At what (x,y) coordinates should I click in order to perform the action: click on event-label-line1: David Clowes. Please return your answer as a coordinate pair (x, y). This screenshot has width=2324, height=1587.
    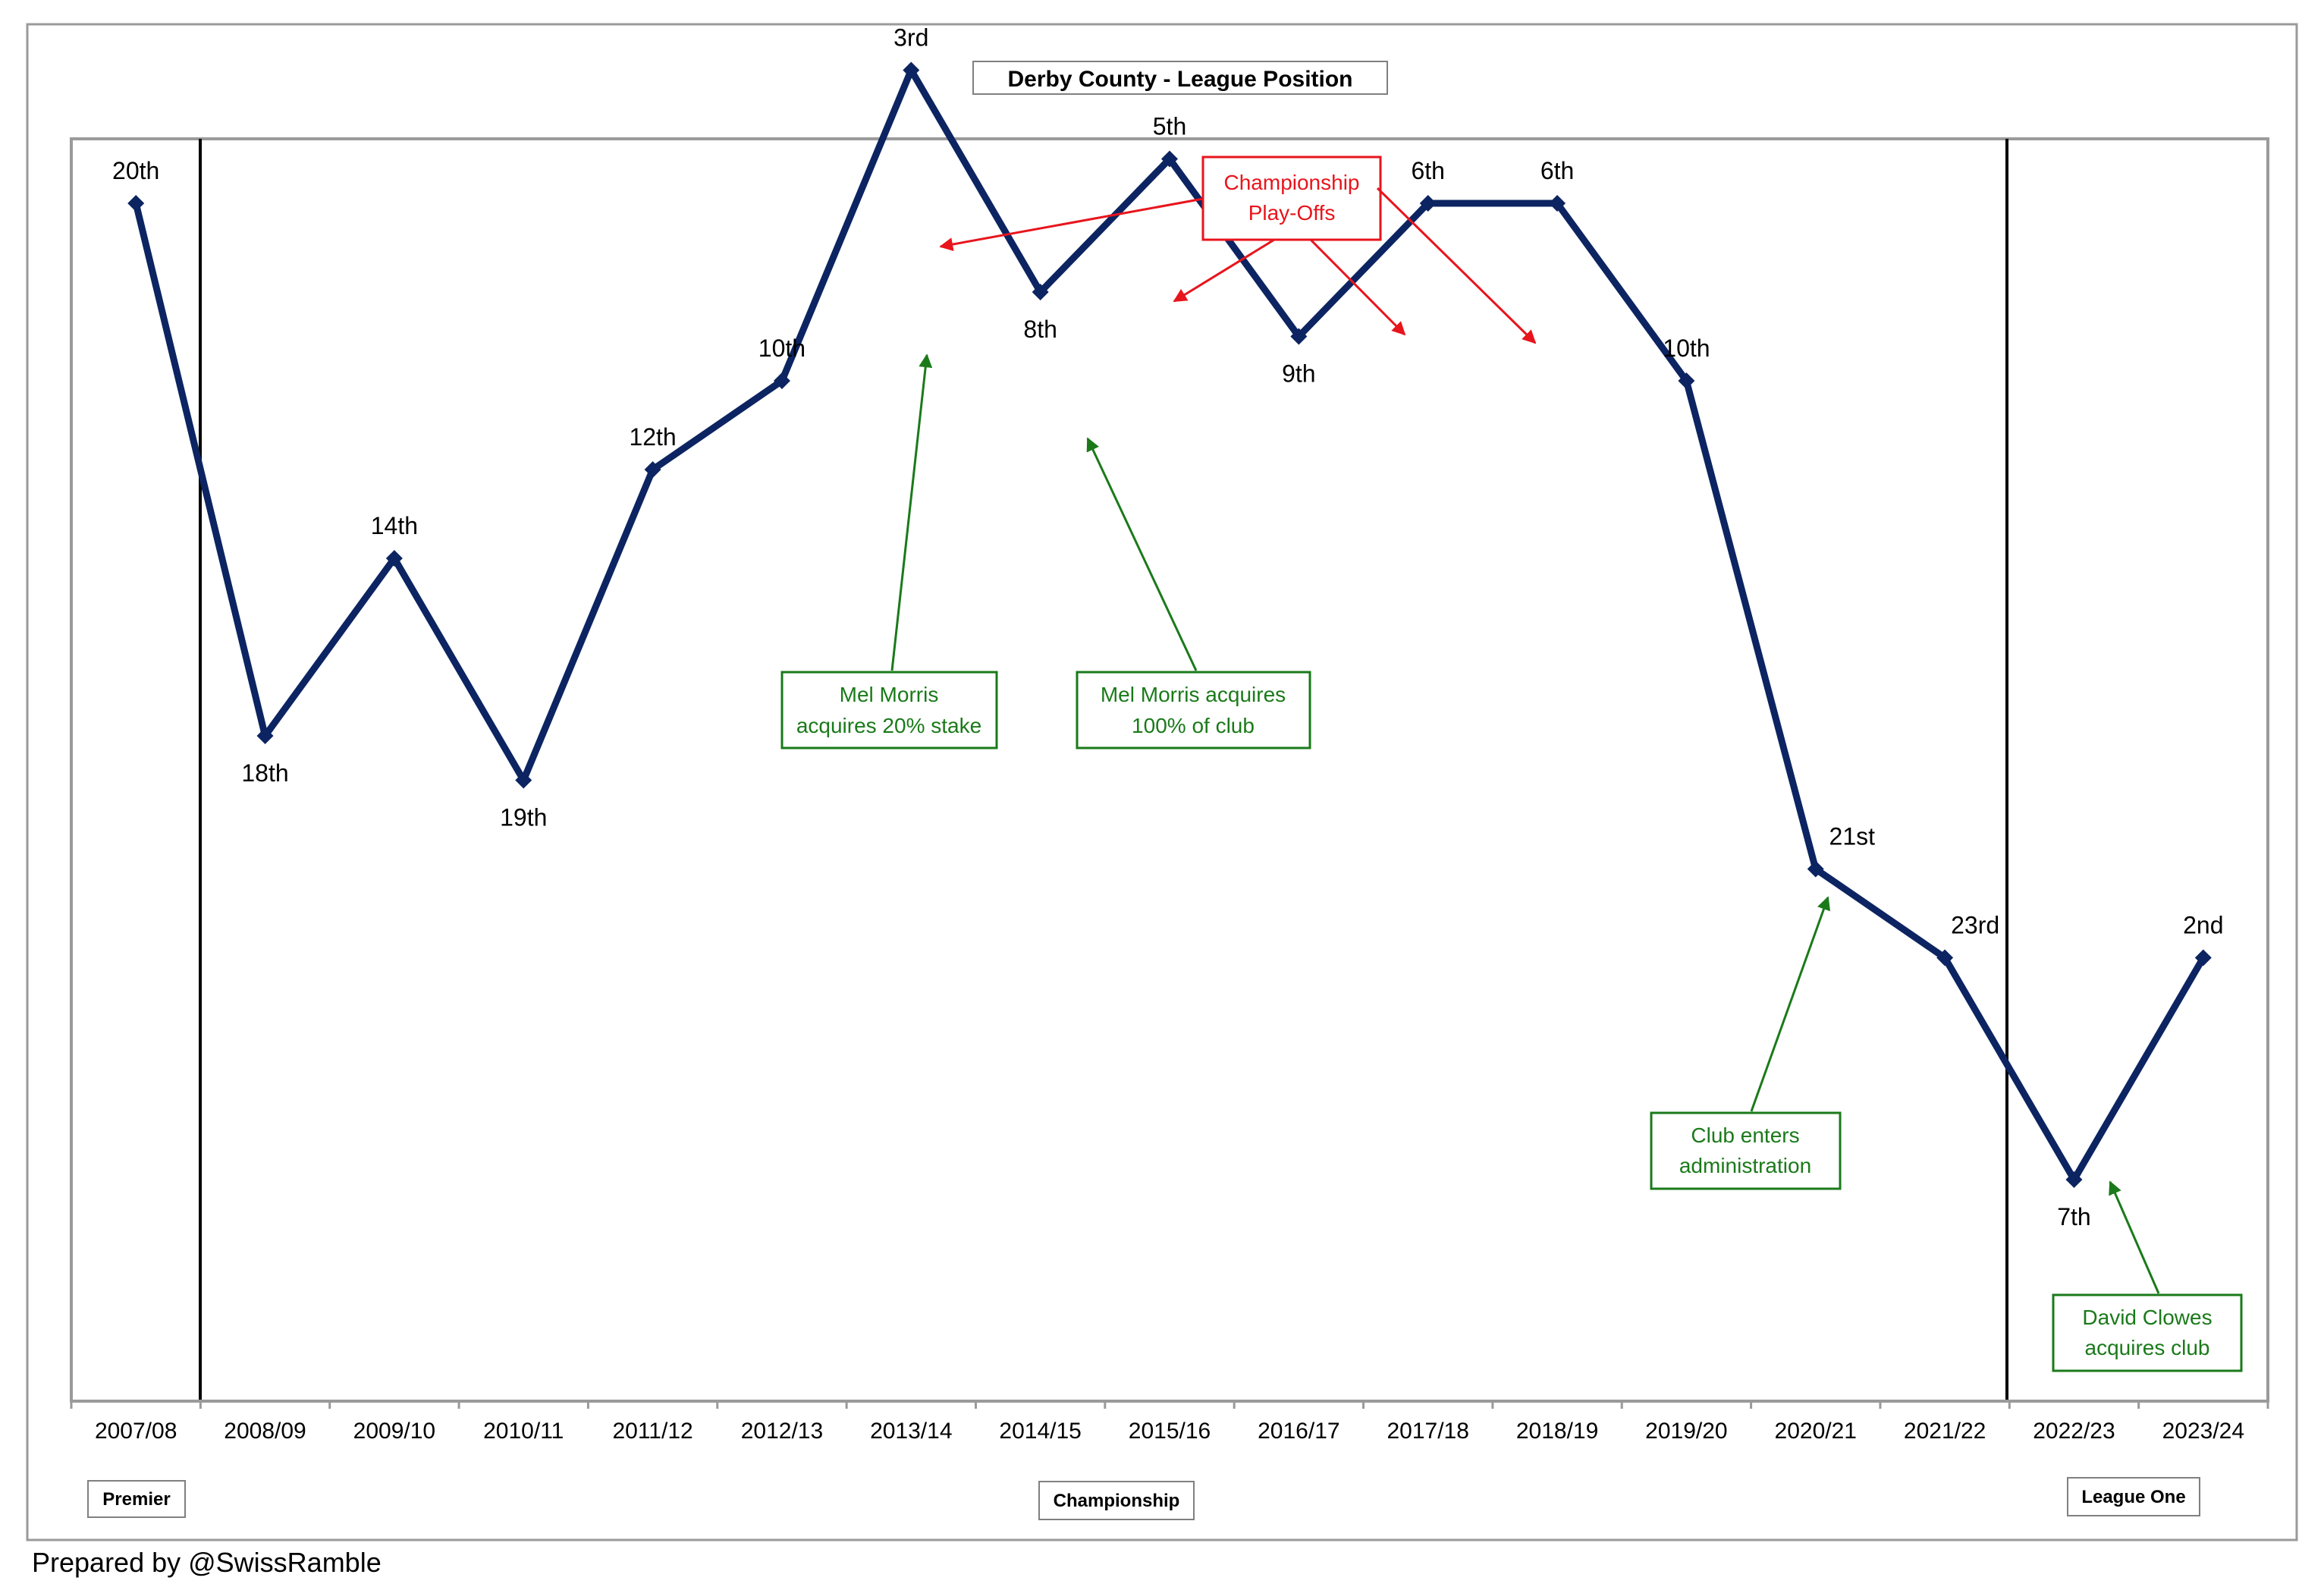
    Looking at the image, I should click on (2147, 1317).